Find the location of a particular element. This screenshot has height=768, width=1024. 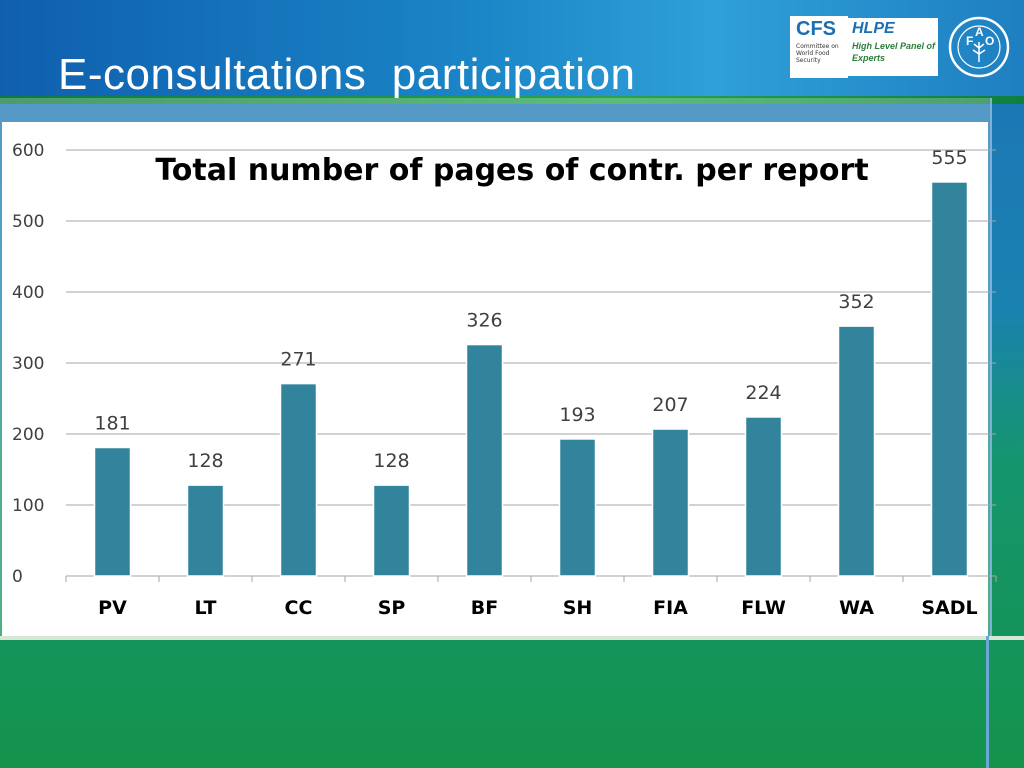

bar-wa is located at coordinates (856, 451).